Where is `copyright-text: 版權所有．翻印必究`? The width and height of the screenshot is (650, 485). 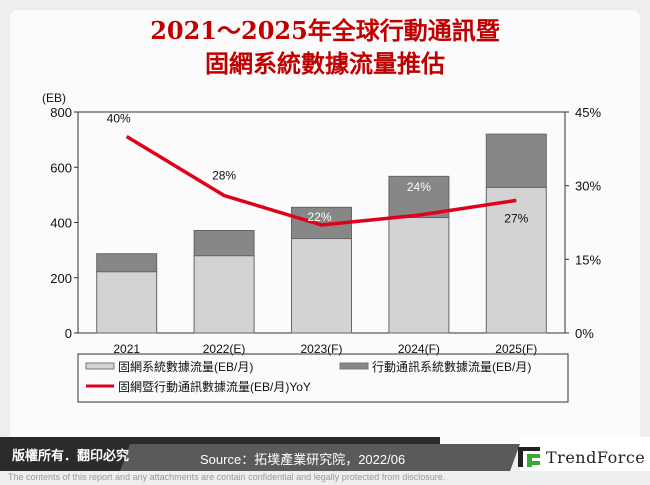 copyright-text: 版權所有．翻印必究 is located at coordinates (71, 456).